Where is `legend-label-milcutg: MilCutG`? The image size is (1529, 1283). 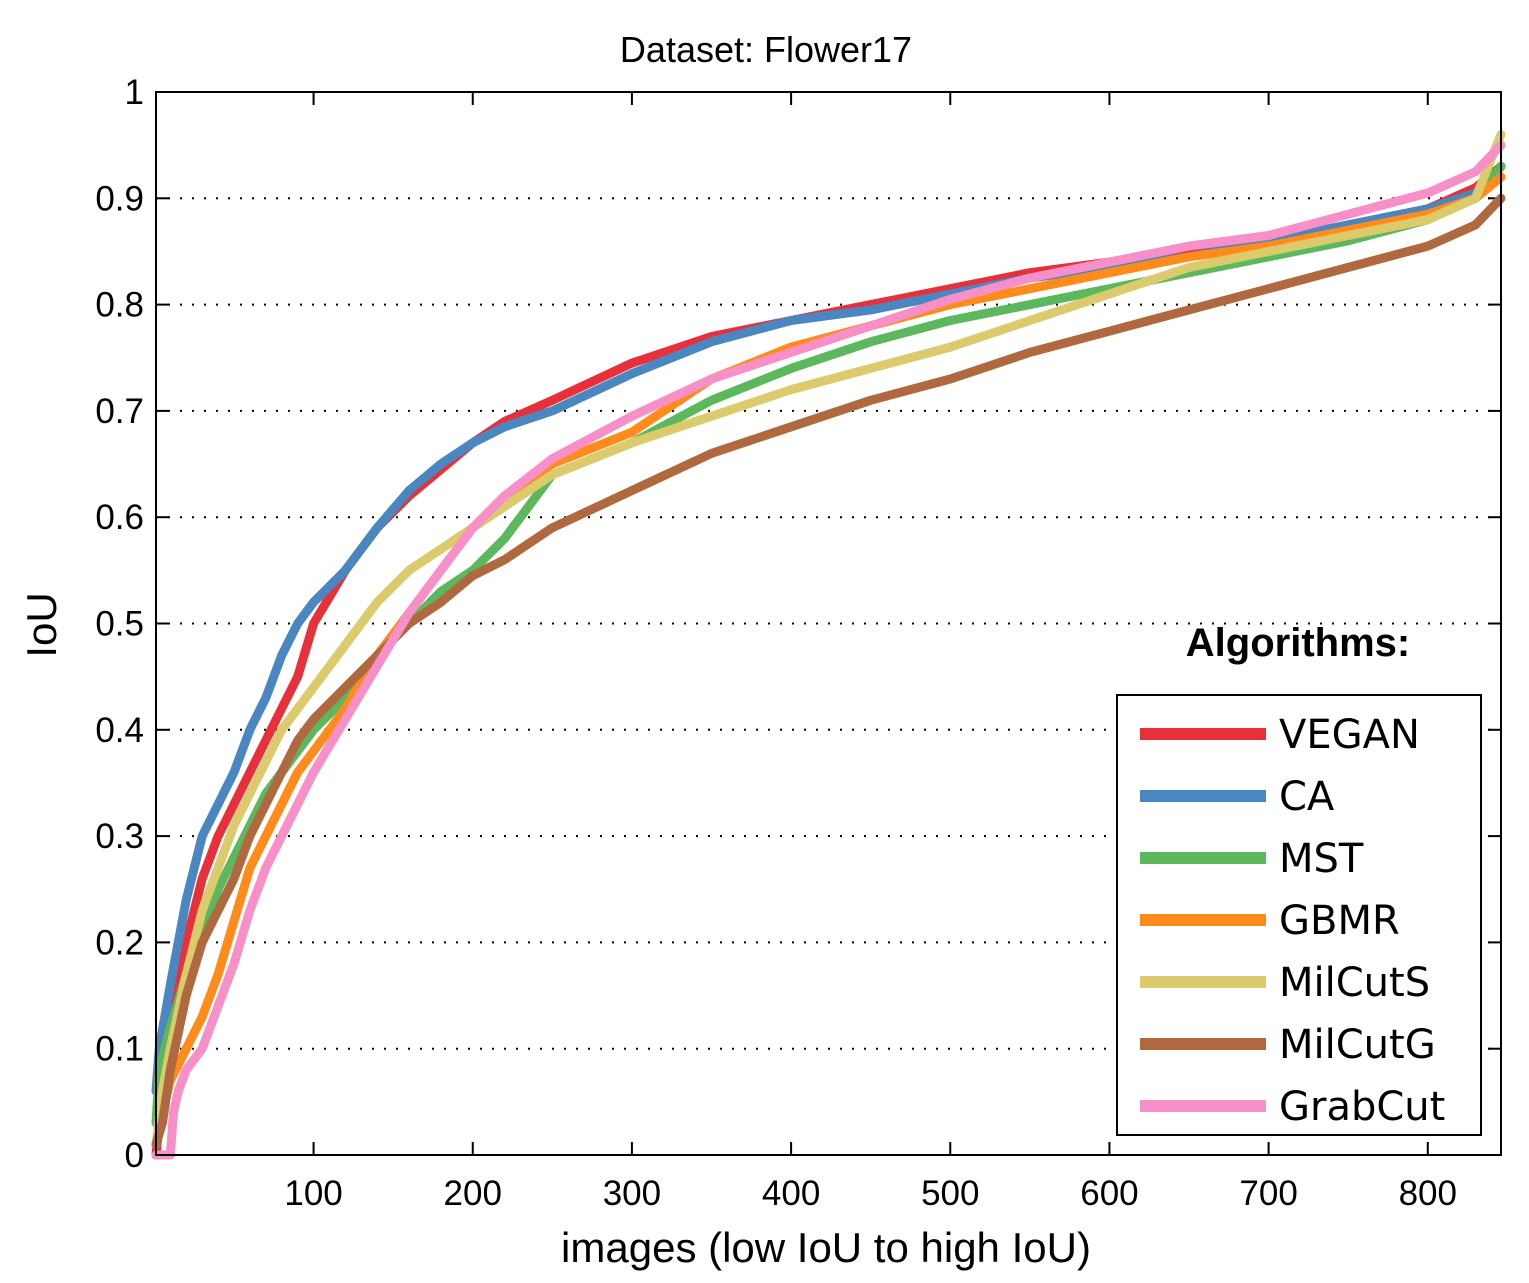
legend-label-milcutg: MilCutG is located at coordinates (1357, 1045).